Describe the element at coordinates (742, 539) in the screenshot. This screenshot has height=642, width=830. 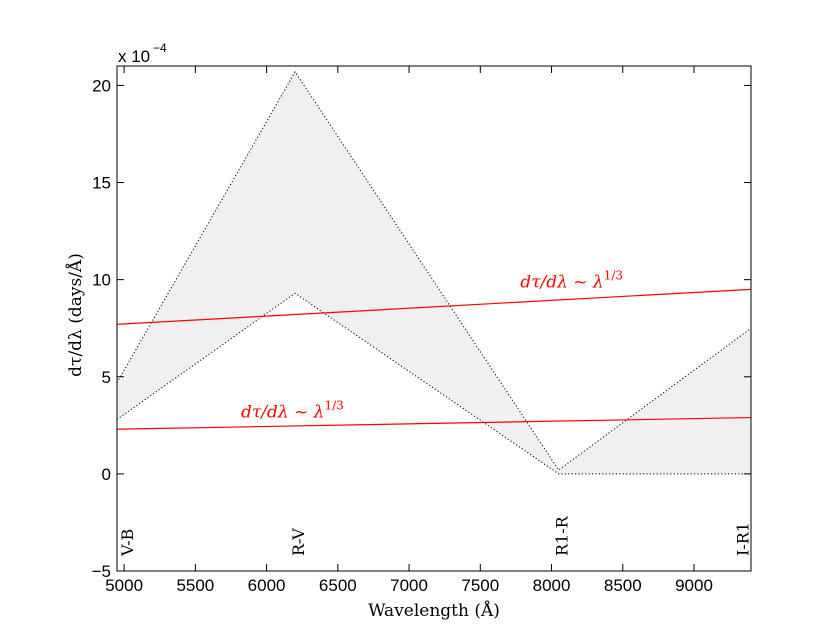
I see `band-label-4: I-R1` at that location.